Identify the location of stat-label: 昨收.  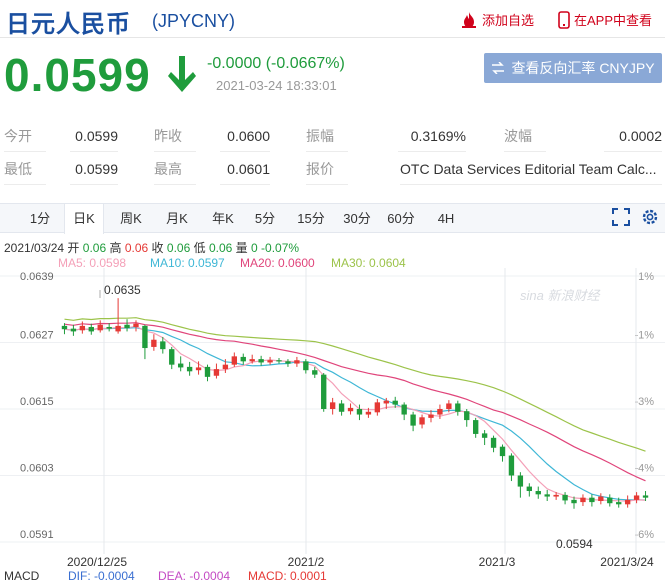
(175, 136).